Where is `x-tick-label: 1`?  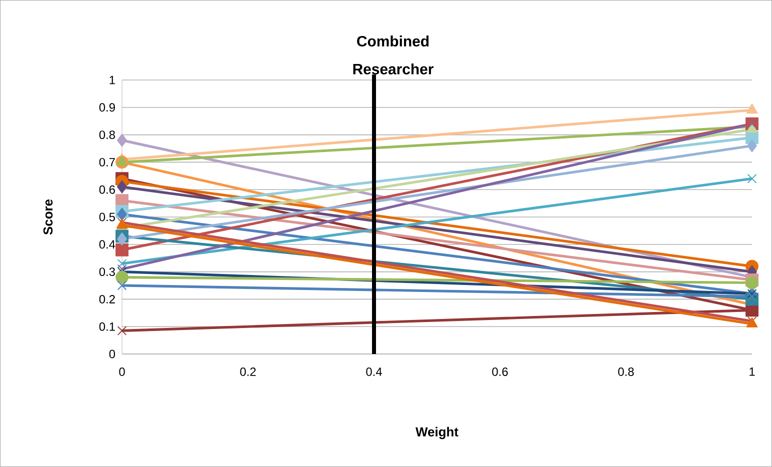
x-tick-label: 1 is located at coordinates (752, 372).